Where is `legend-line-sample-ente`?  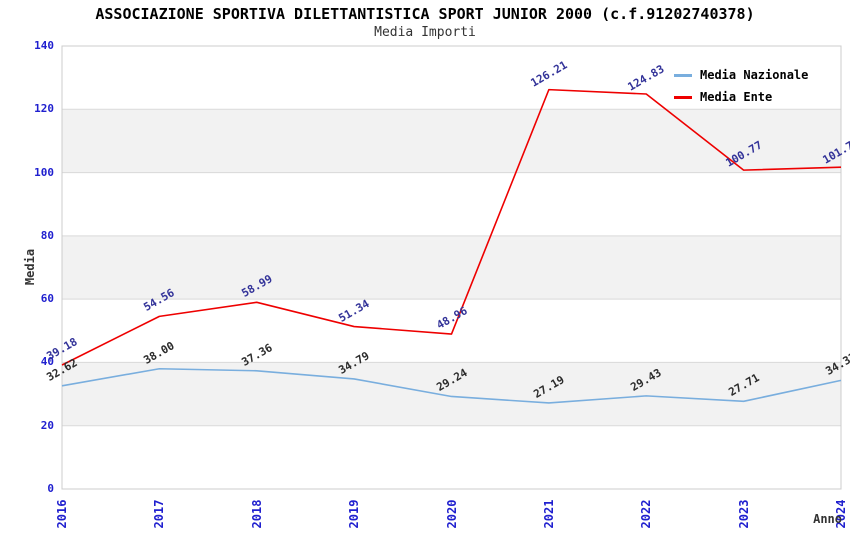
legend-line-sample-ente is located at coordinates (683, 97).